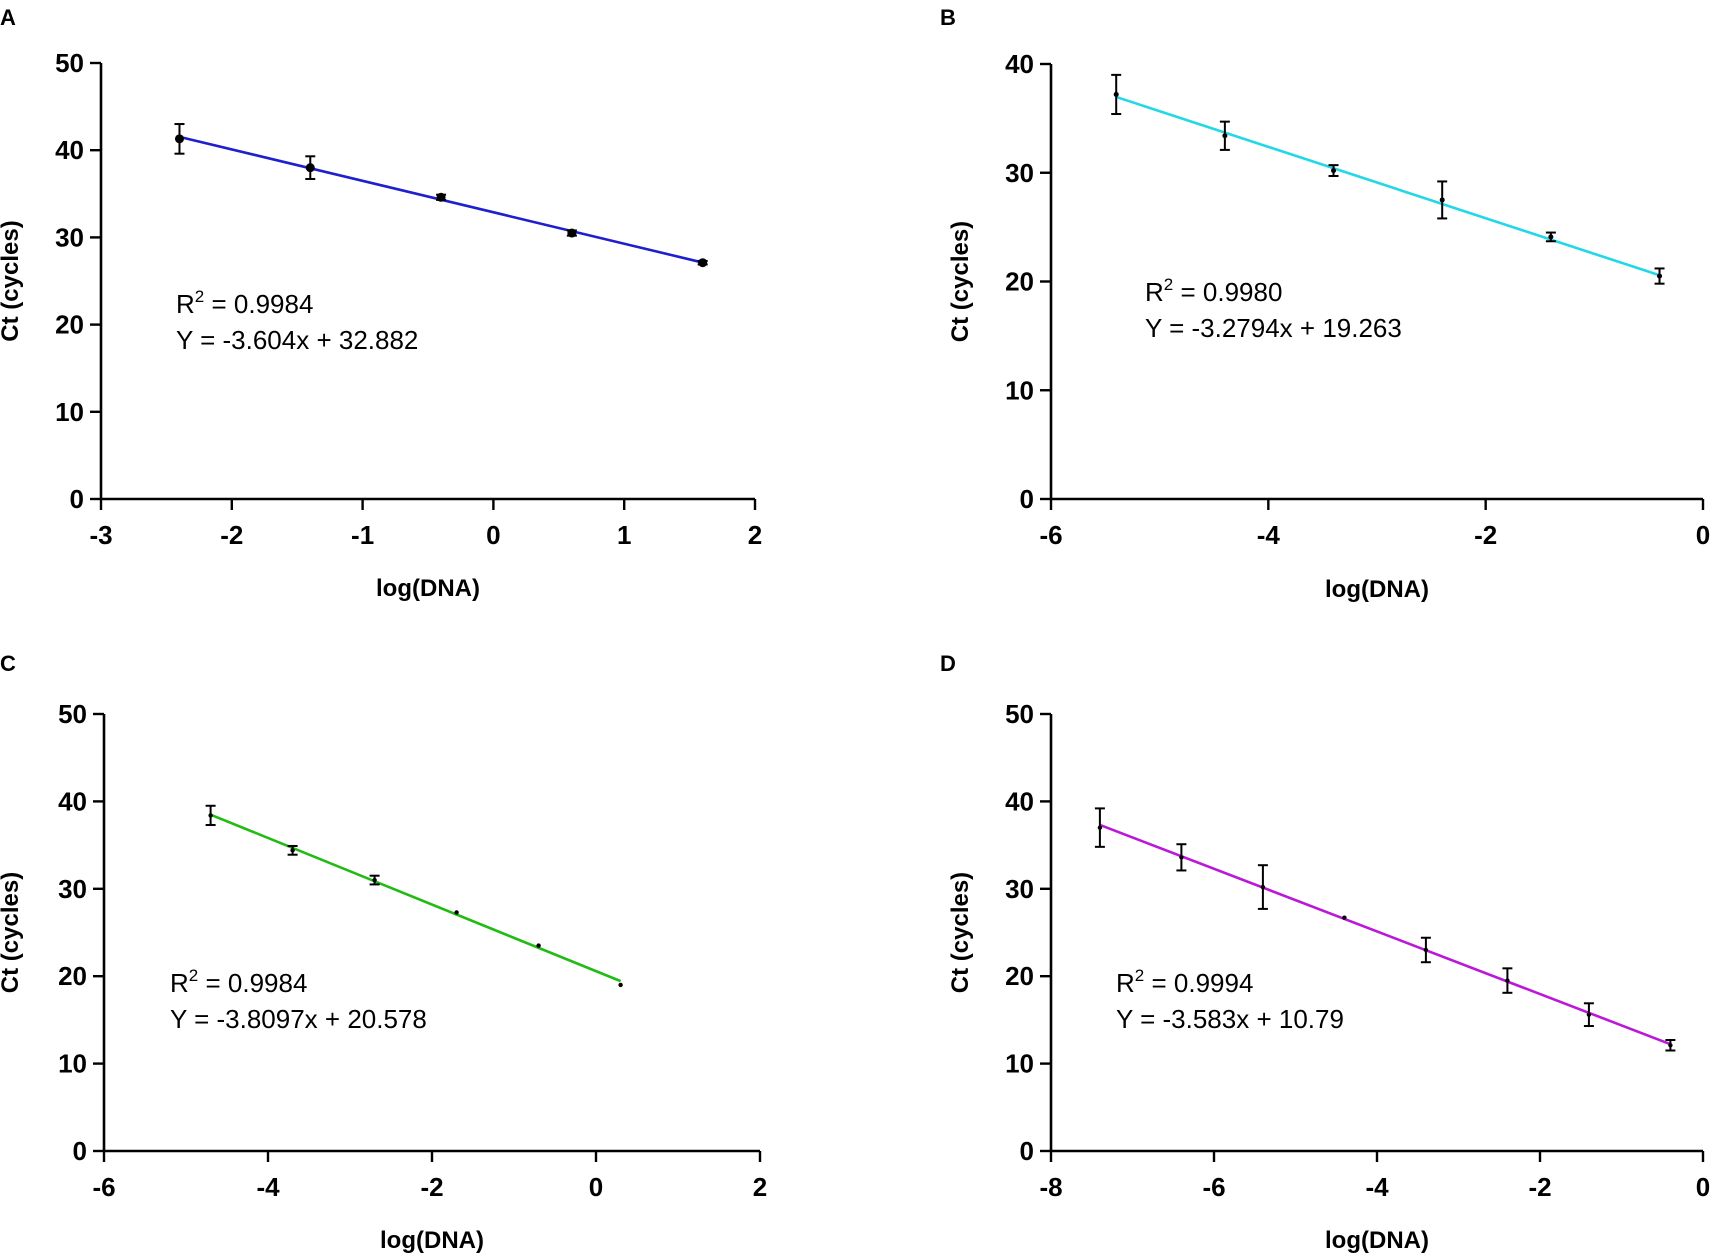  Describe the element at coordinates (231, 535) in the screenshot. I see `panel-a-x-tick-label: -2` at that location.